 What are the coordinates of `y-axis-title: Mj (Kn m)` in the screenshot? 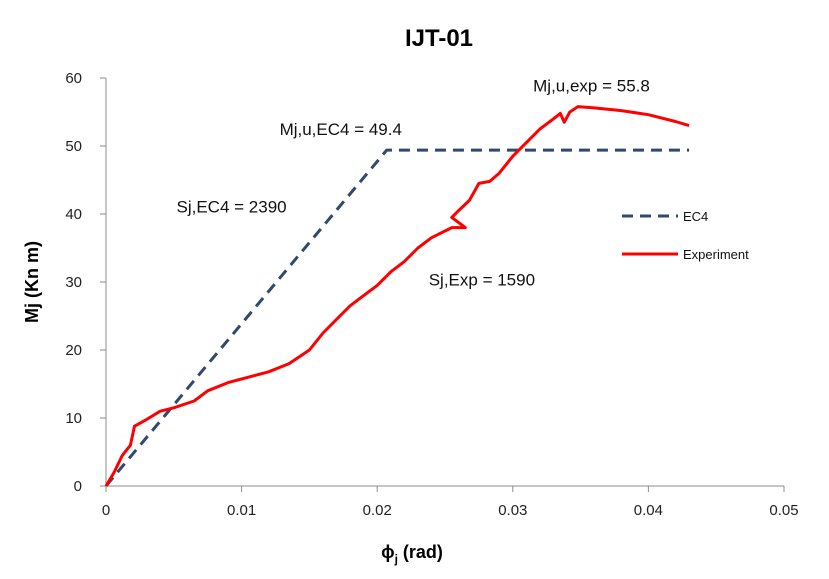 It's located at (32, 282).